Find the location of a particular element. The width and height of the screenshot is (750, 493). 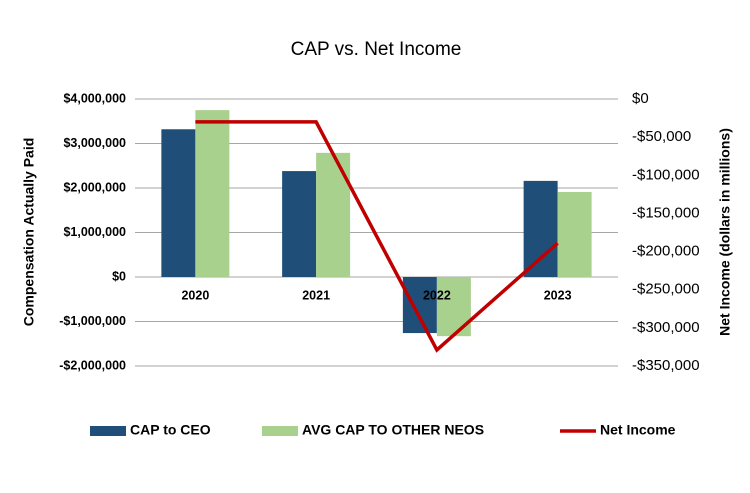

legend-label: CAP to CEO is located at coordinates (170, 430).